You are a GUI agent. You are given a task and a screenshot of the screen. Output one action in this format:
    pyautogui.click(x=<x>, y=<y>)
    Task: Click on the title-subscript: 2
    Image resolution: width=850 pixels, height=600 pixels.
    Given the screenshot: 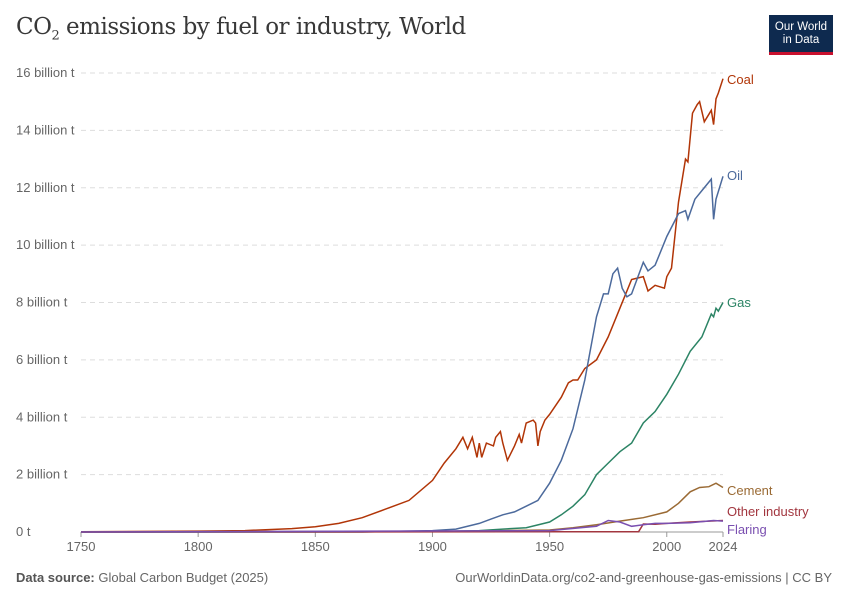 What is the action you would take?
    pyautogui.click(x=55, y=36)
    